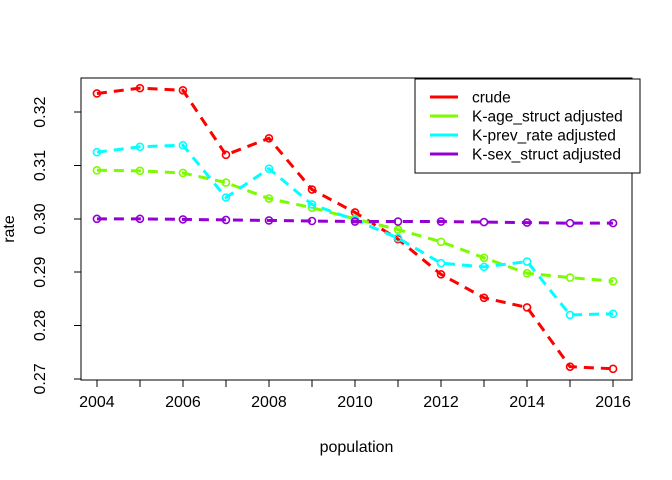 This screenshot has height=480, width=672. I want to click on y-axis-ticks, so click(77, 245).